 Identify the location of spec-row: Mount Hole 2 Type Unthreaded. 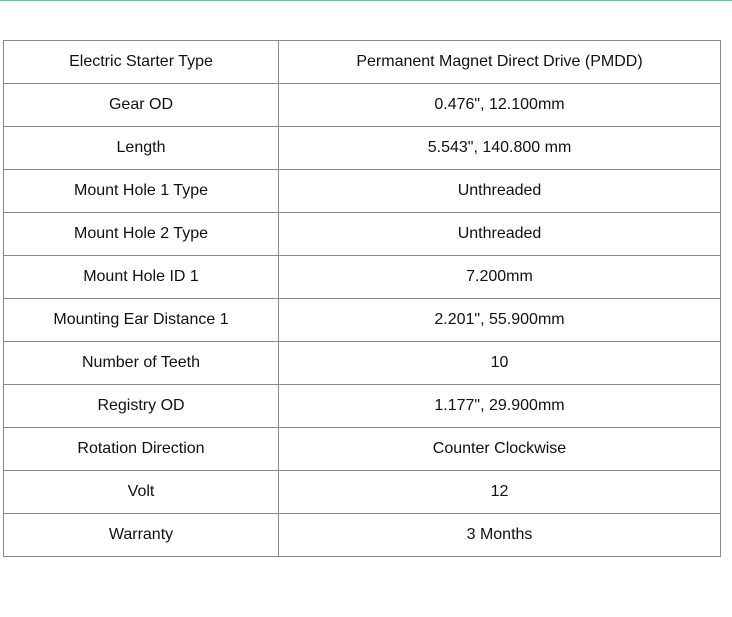
(362, 234).